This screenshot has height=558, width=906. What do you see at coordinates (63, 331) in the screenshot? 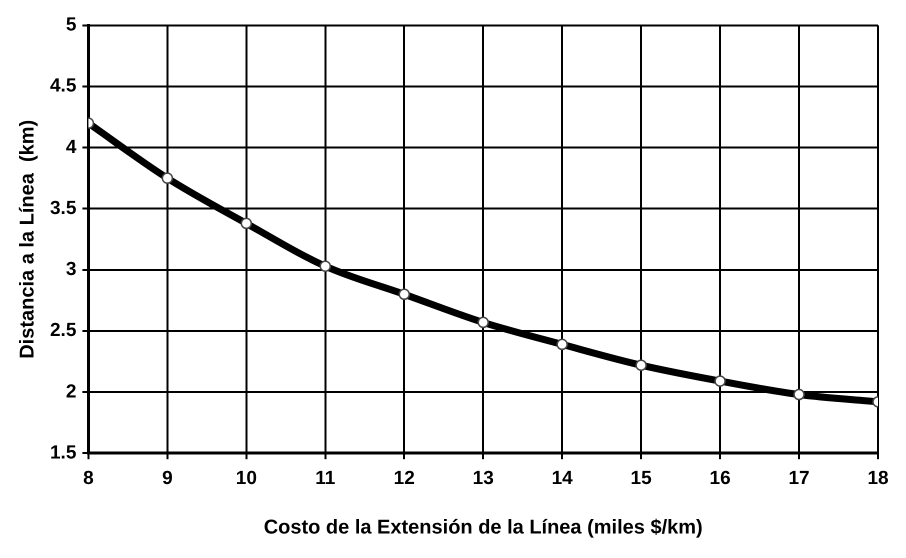
I see `y-tick-label: 2.5` at bounding box center [63, 331].